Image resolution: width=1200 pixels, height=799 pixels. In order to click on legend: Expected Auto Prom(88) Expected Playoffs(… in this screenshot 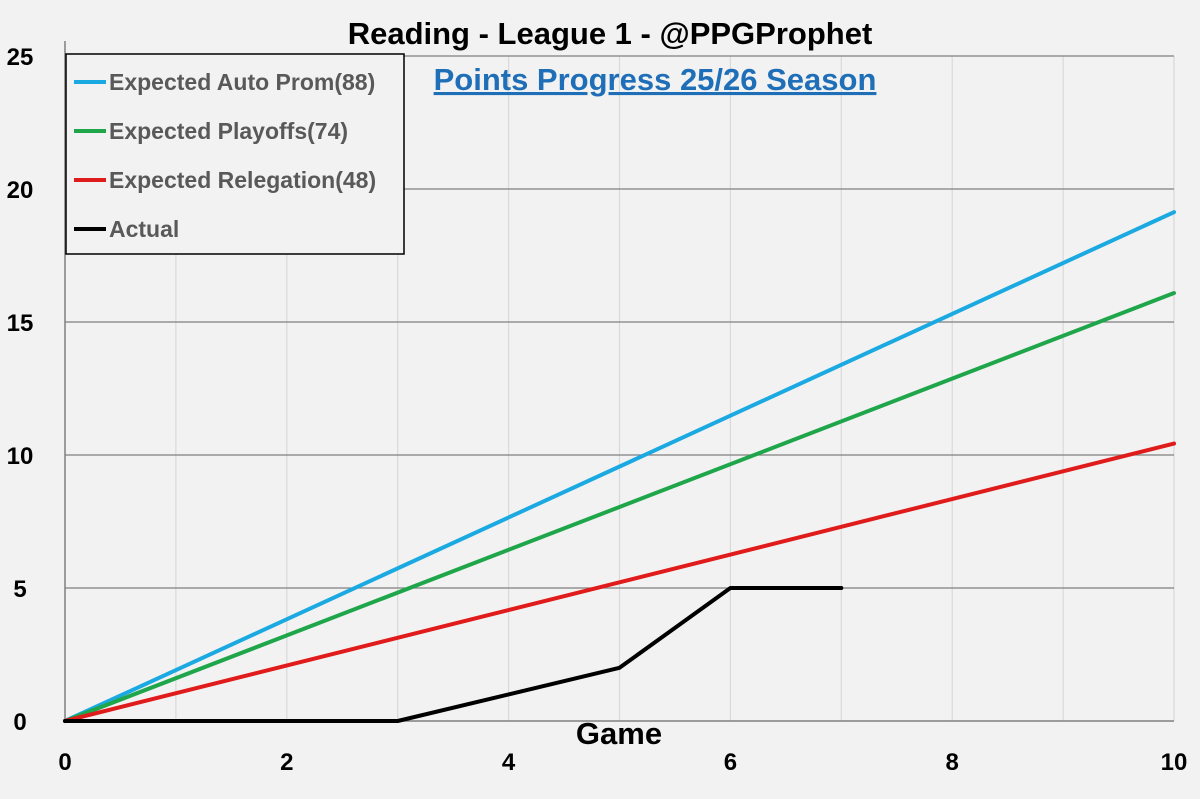, I will do `click(235, 154)`.